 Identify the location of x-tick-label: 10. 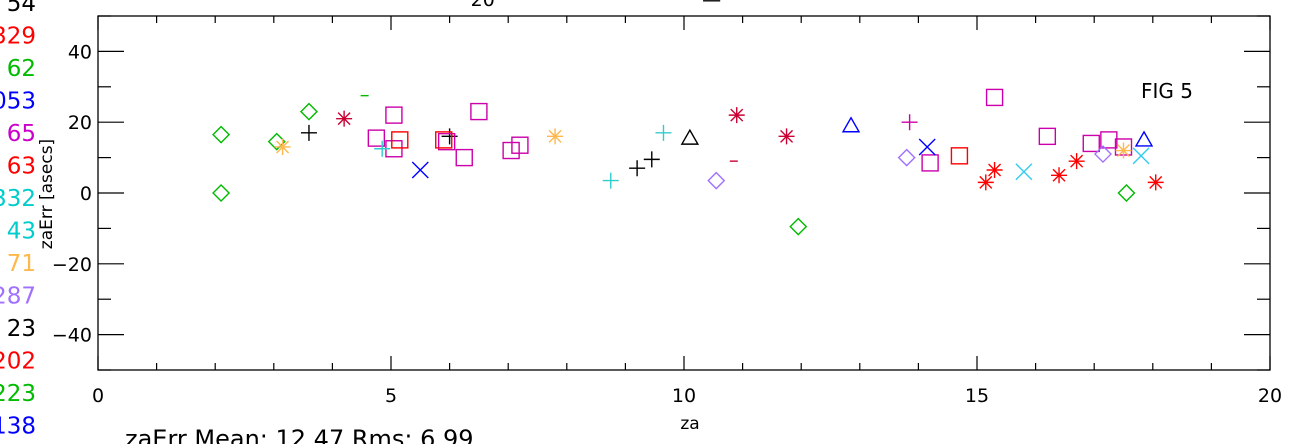
(684, 396).